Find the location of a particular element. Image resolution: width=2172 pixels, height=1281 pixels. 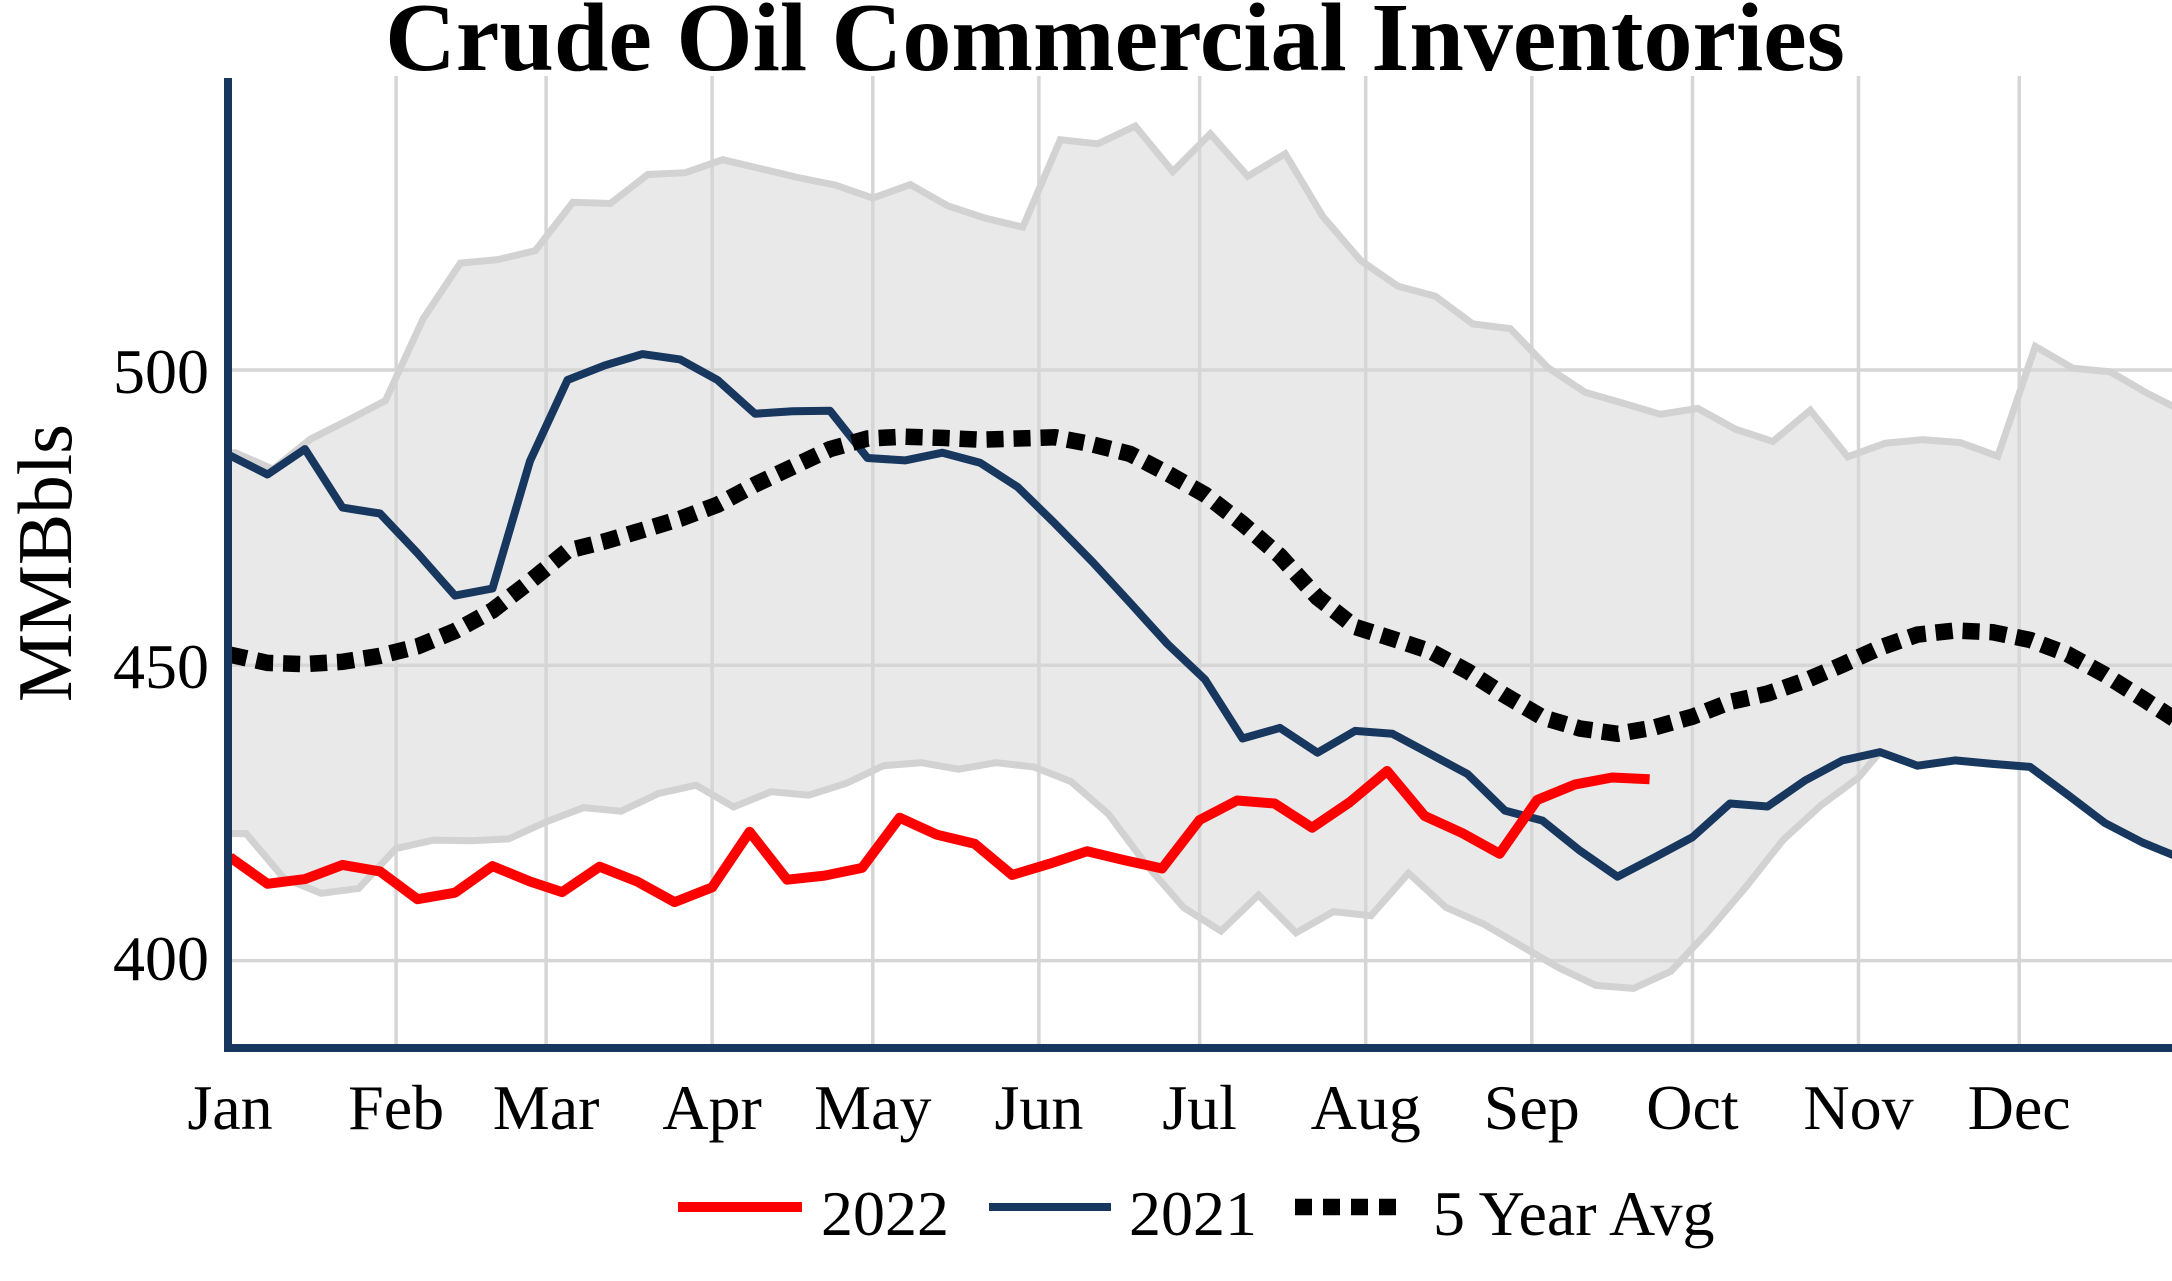

svg-text: 450 is located at coordinates (161, 666).